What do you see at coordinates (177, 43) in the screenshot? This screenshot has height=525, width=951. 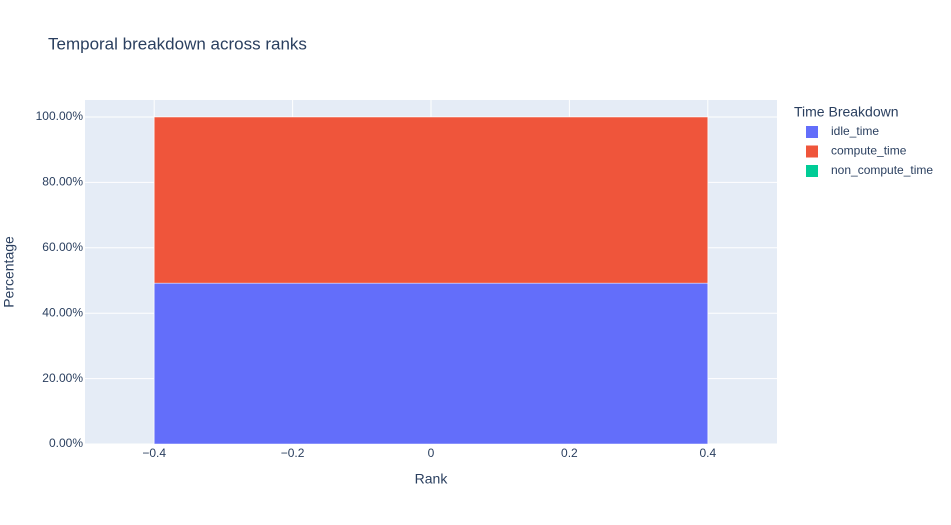 I see `chart-title: Temporal breakdown across ranks` at bounding box center [177, 43].